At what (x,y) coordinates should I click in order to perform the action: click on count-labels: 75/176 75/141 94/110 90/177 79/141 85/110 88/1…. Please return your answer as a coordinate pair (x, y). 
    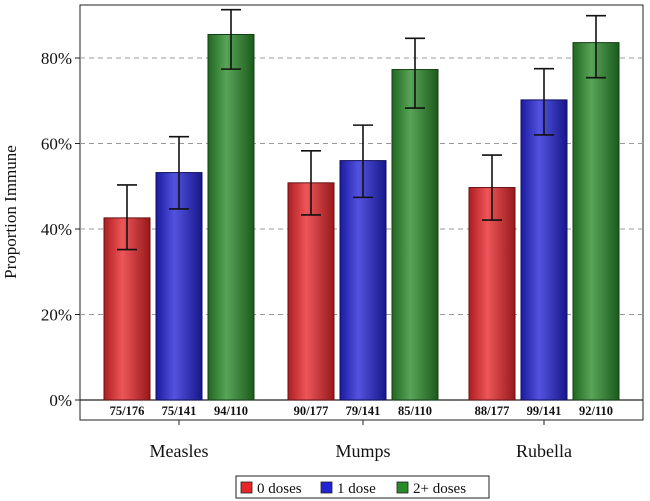
    Looking at the image, I should click on (361, 411).